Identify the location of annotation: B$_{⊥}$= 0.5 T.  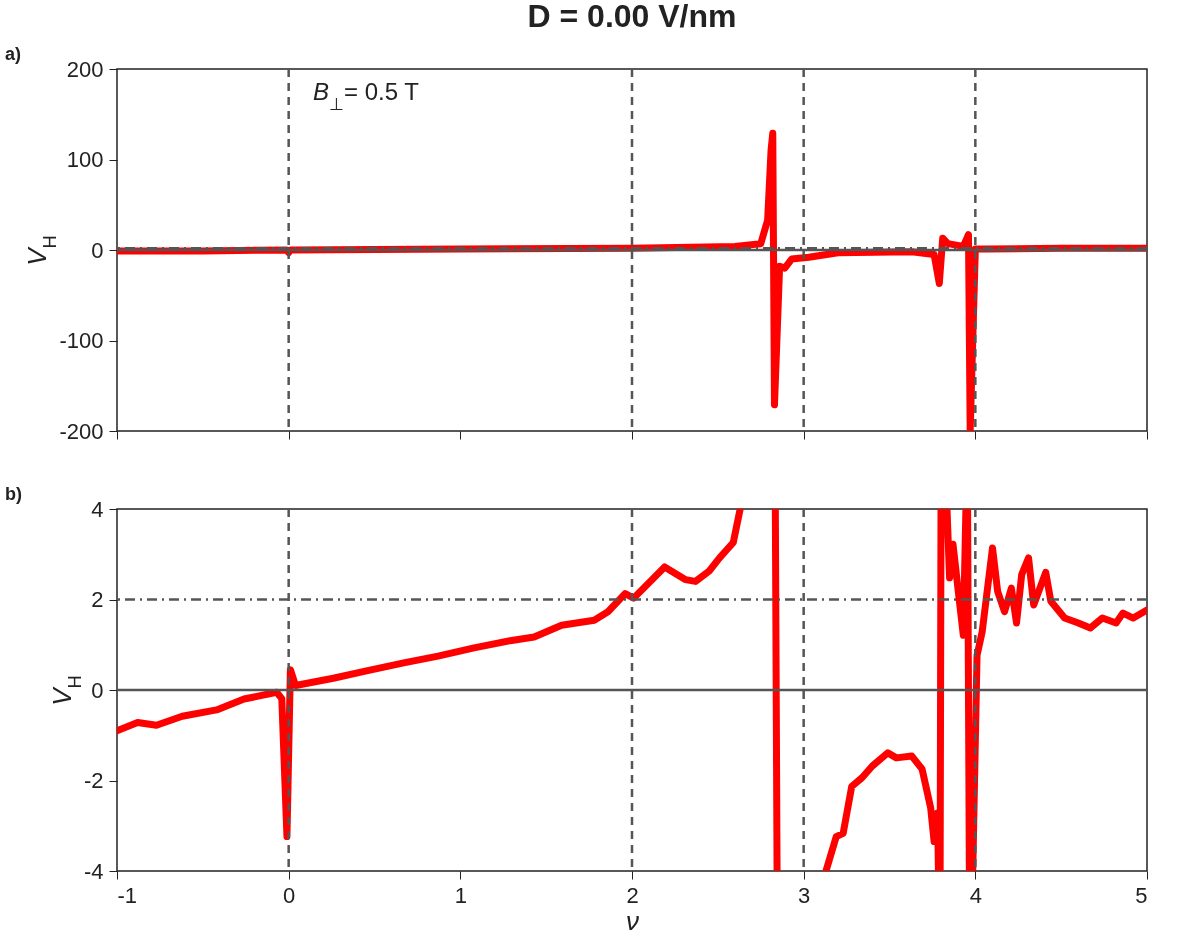
(366, 96).